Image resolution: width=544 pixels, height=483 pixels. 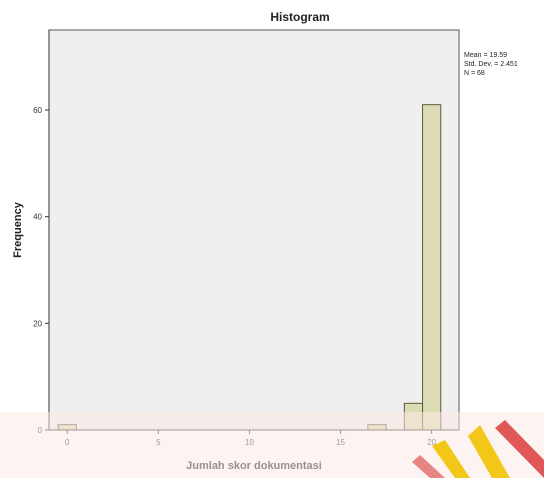 I want to click on stat-std-dev: Std. Dev. = 2.451, so click(x=491, y=64).